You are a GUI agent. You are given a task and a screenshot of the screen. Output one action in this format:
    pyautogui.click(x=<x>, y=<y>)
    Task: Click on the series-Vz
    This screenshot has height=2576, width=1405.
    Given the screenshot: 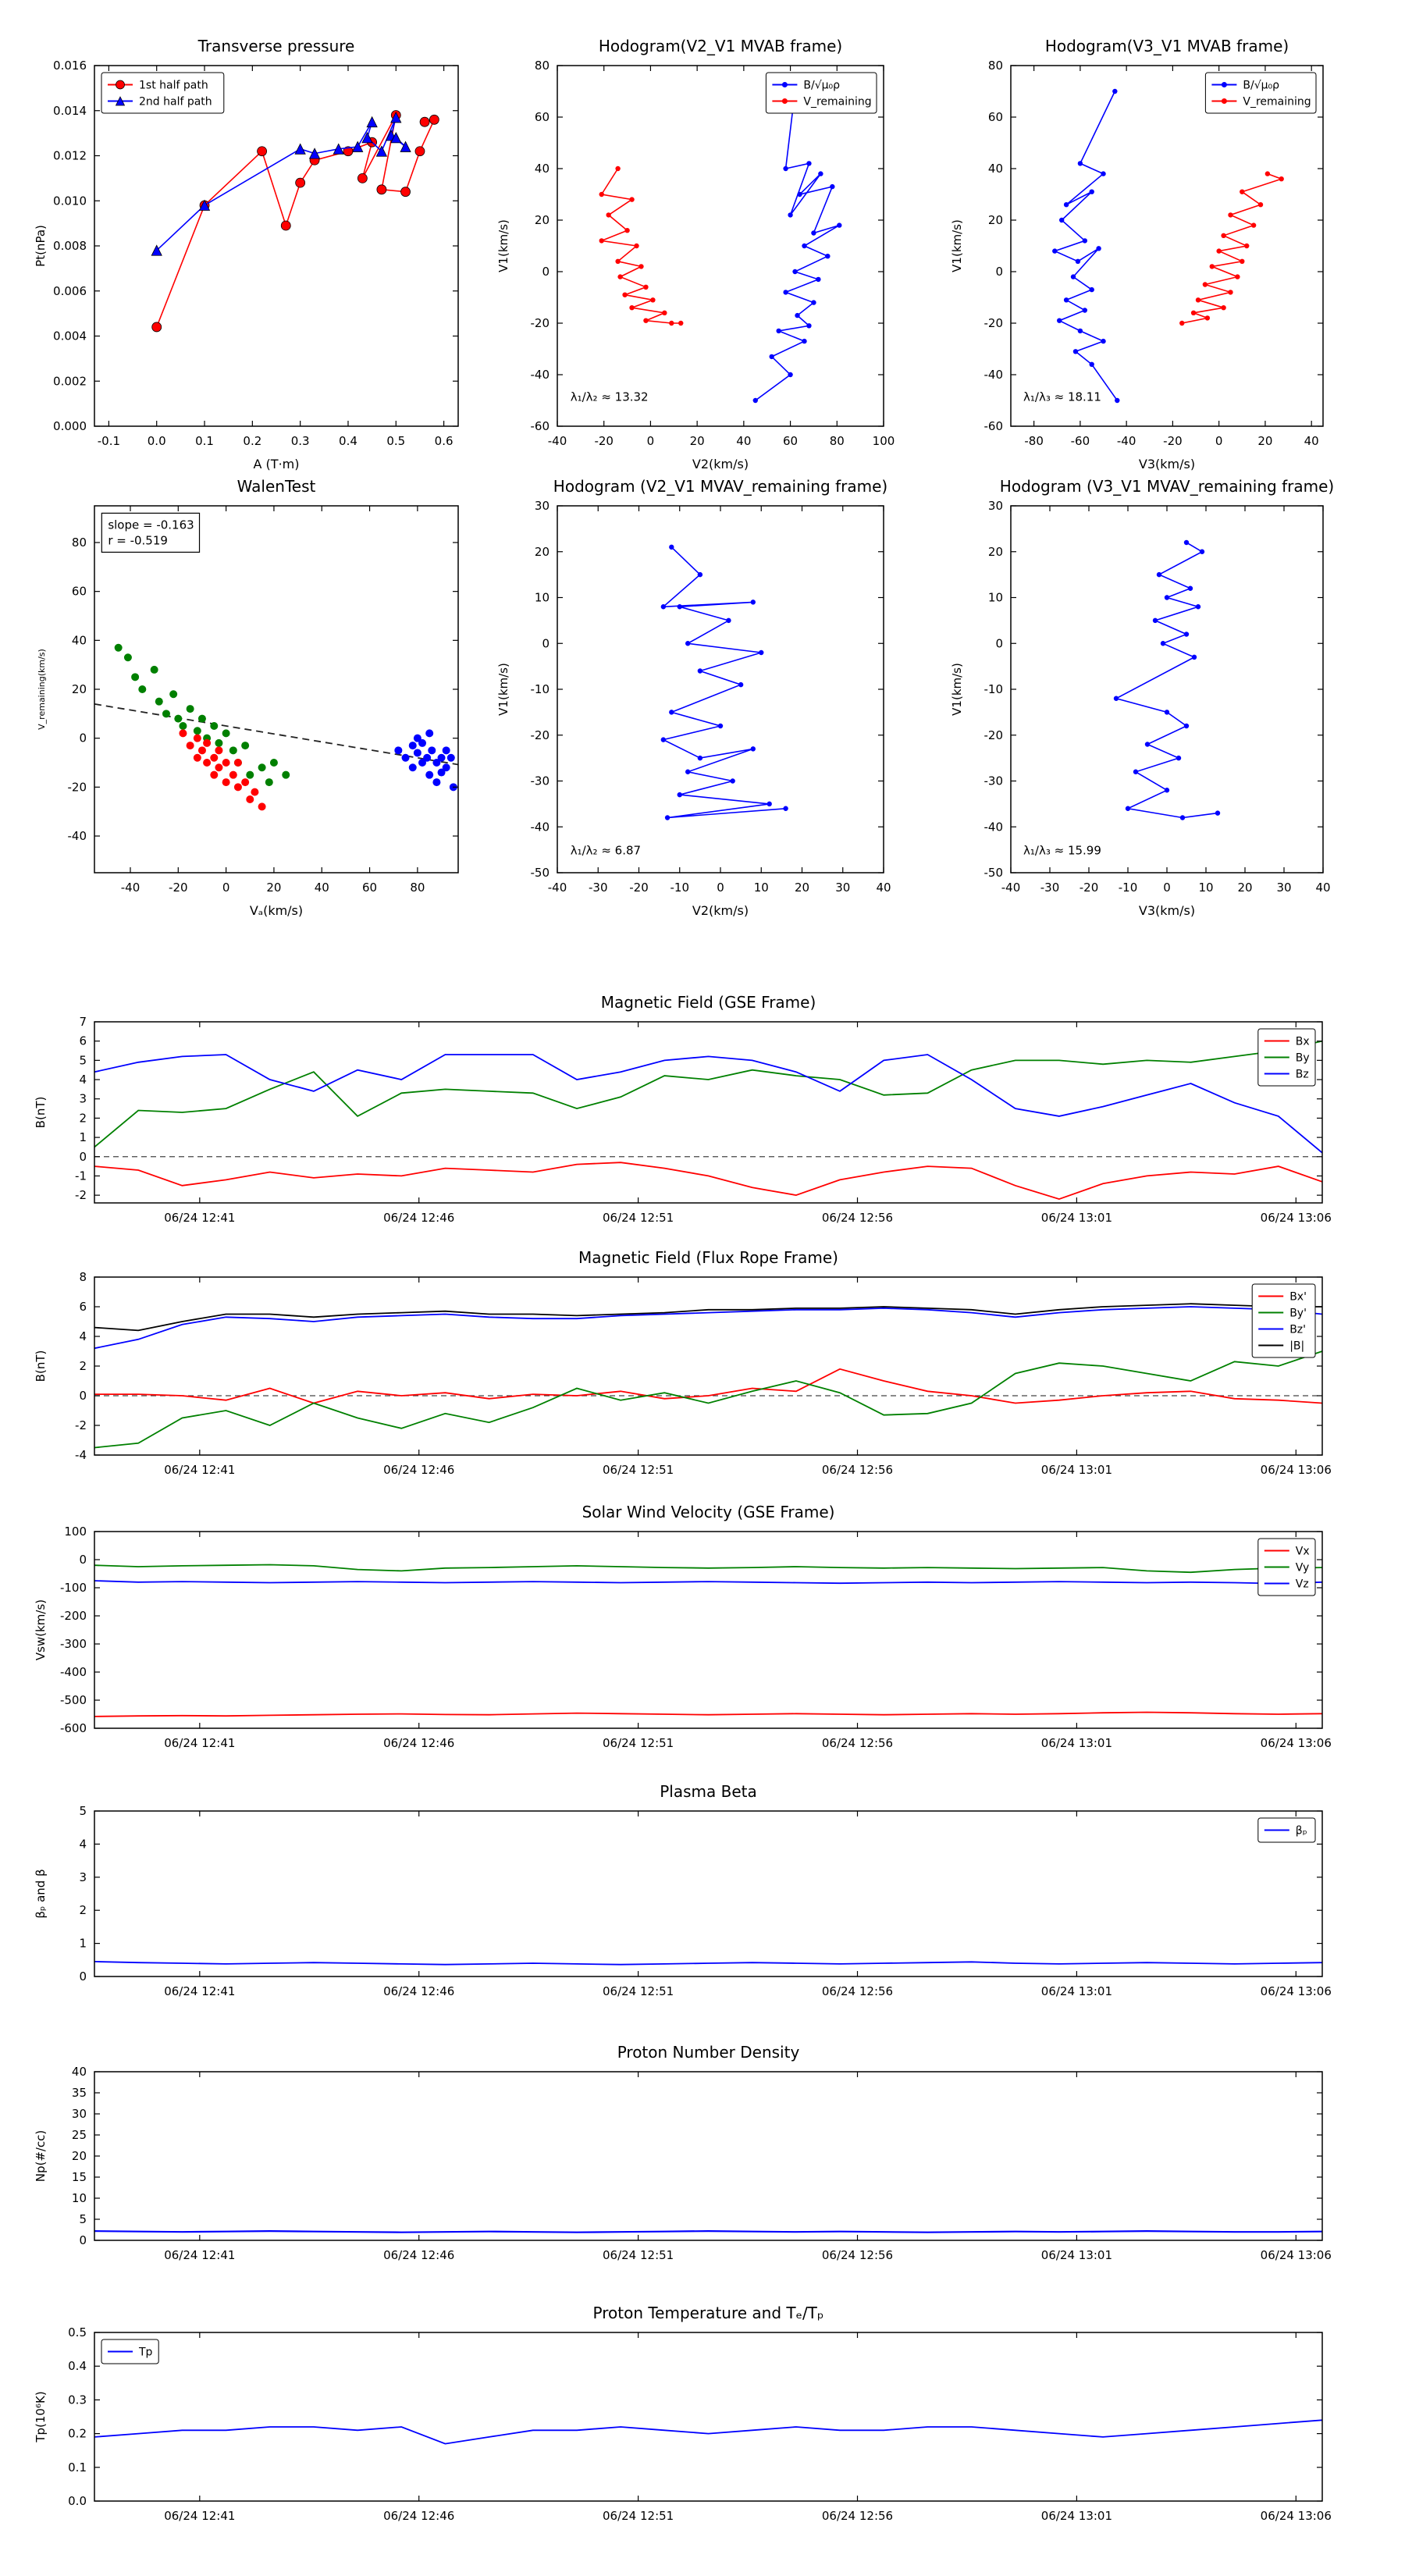 What is the action you would take?
    pyautogui.click(x=708, y=1582)
    